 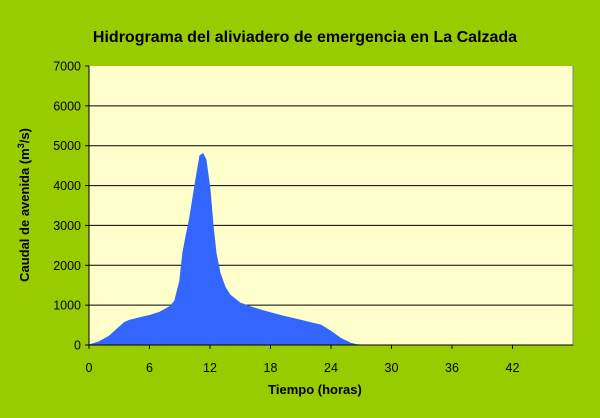 I want to click on x-tick-label: 42, so click(x=513, y=368).